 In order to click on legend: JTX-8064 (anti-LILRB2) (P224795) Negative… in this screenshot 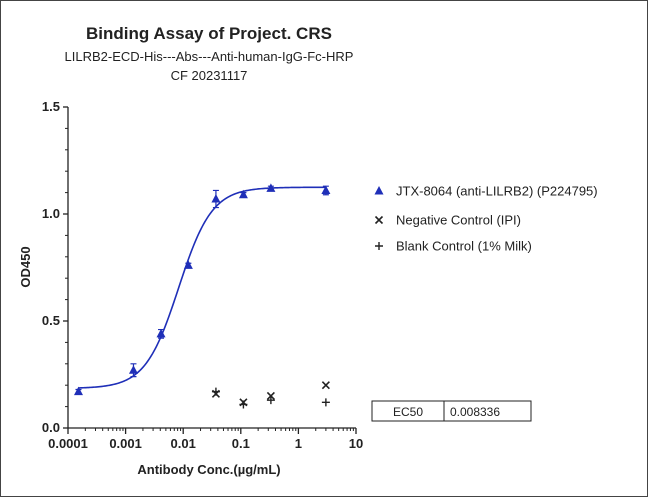, I will do `click(486, 219)`.